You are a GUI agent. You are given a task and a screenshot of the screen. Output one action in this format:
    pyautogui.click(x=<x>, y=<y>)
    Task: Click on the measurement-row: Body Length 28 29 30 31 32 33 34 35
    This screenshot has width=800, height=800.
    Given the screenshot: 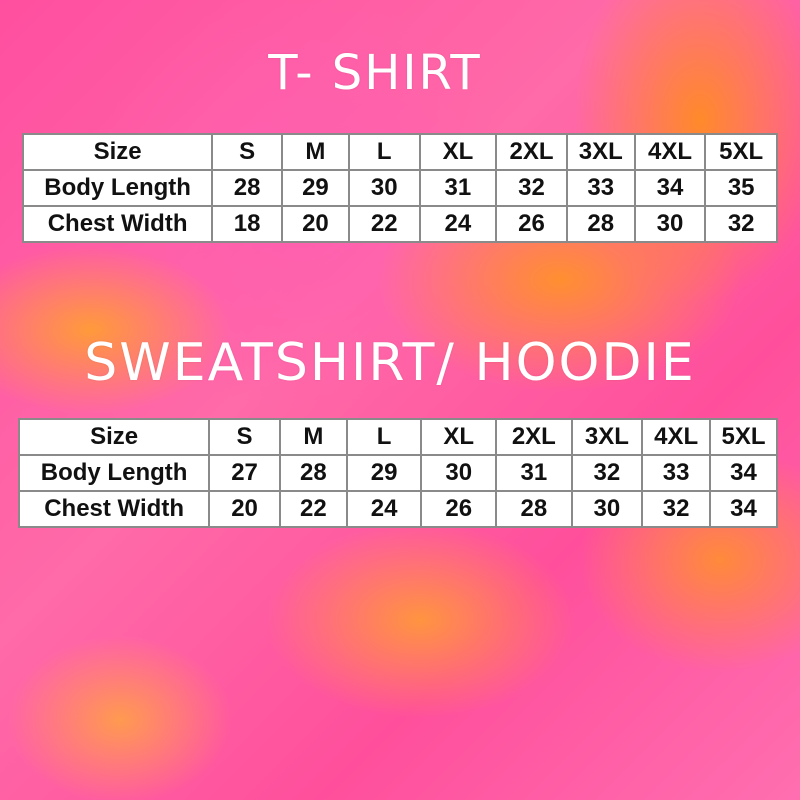 What is the action you would take?
    pyautogui.click(x=399, y=188)
    